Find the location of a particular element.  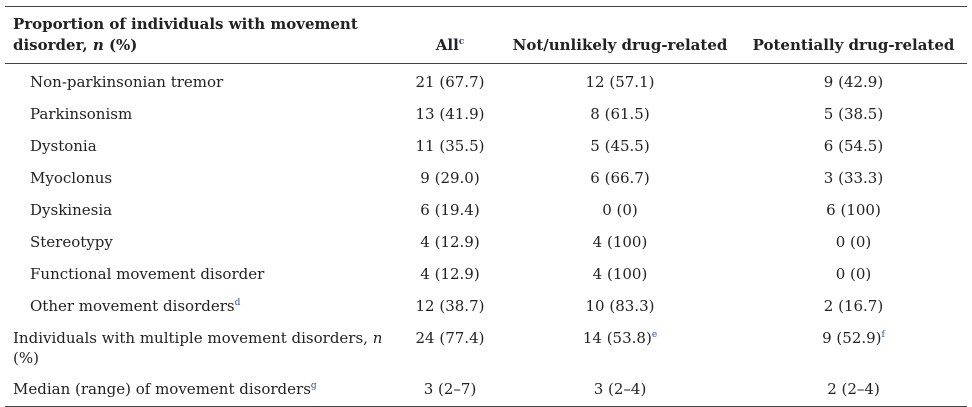

row-label-footnote: d is located at coordinates (237, 303).